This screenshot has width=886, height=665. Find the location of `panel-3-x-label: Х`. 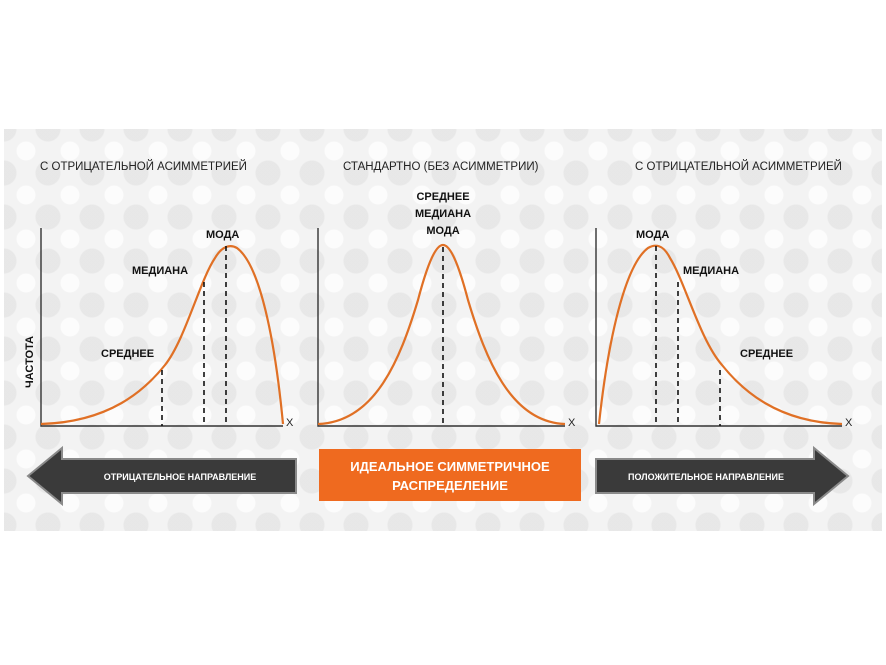

panel-3-x-label: Х is located at coordinates (849, 423).